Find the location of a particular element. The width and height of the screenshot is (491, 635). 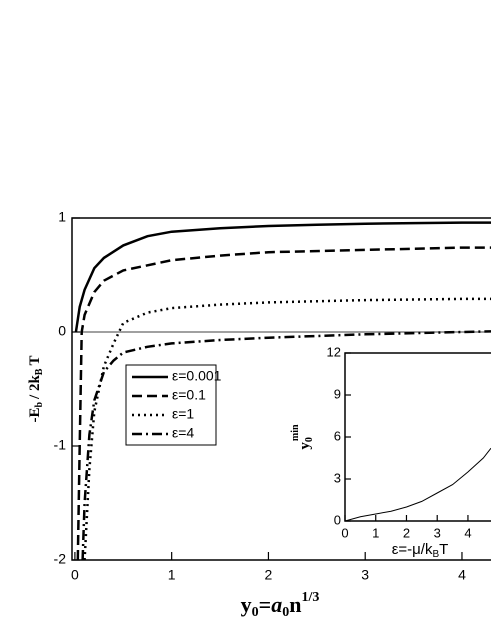

inset-y-label: y0min is located at coordinates (302, 437).